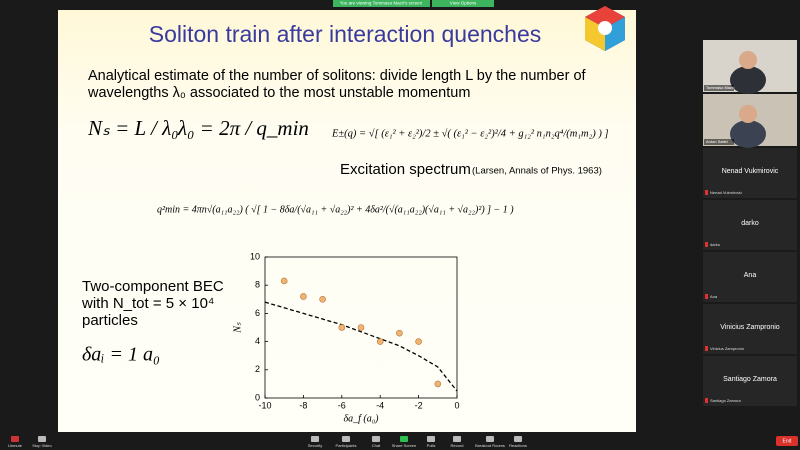 The width and height of the screenshot is (800, 450). I want to click on y-tick-label: 6, so click(257, 313).